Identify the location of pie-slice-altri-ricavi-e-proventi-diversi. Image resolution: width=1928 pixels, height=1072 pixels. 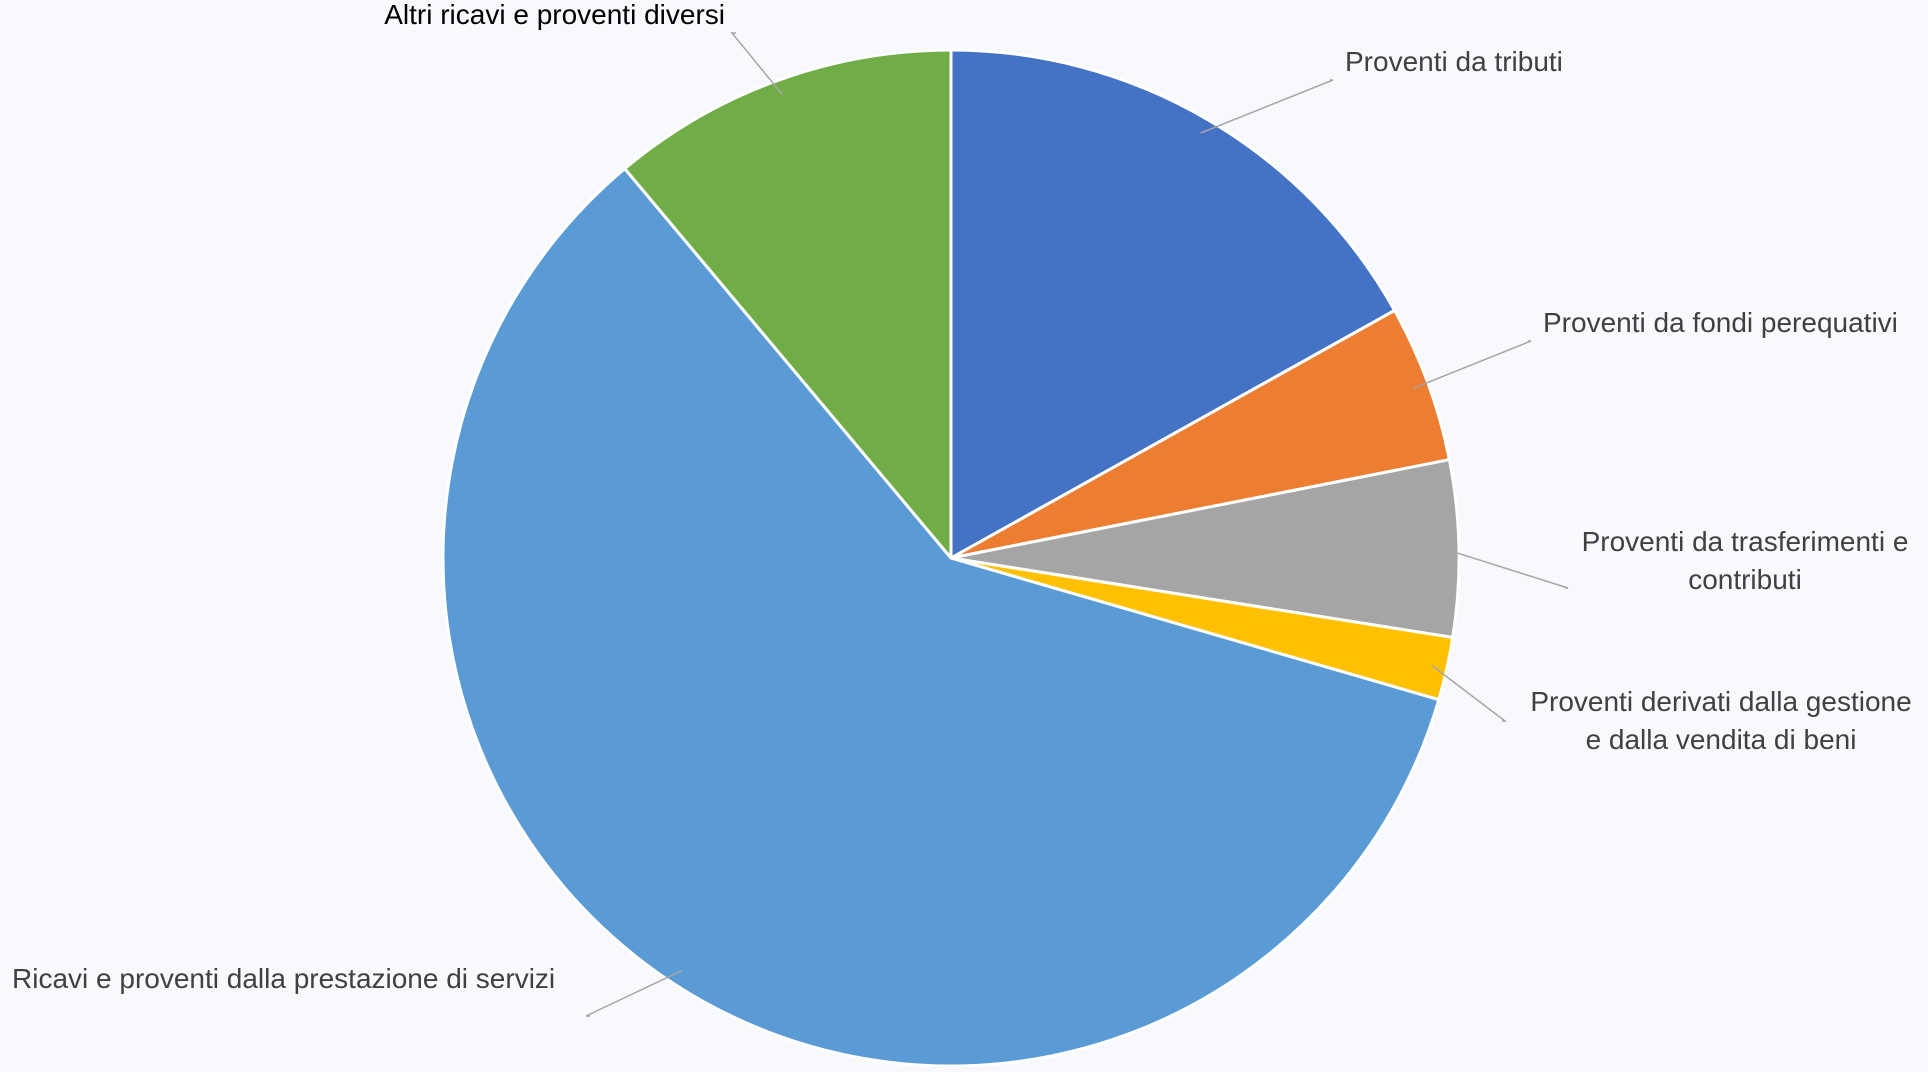
(788, 304).